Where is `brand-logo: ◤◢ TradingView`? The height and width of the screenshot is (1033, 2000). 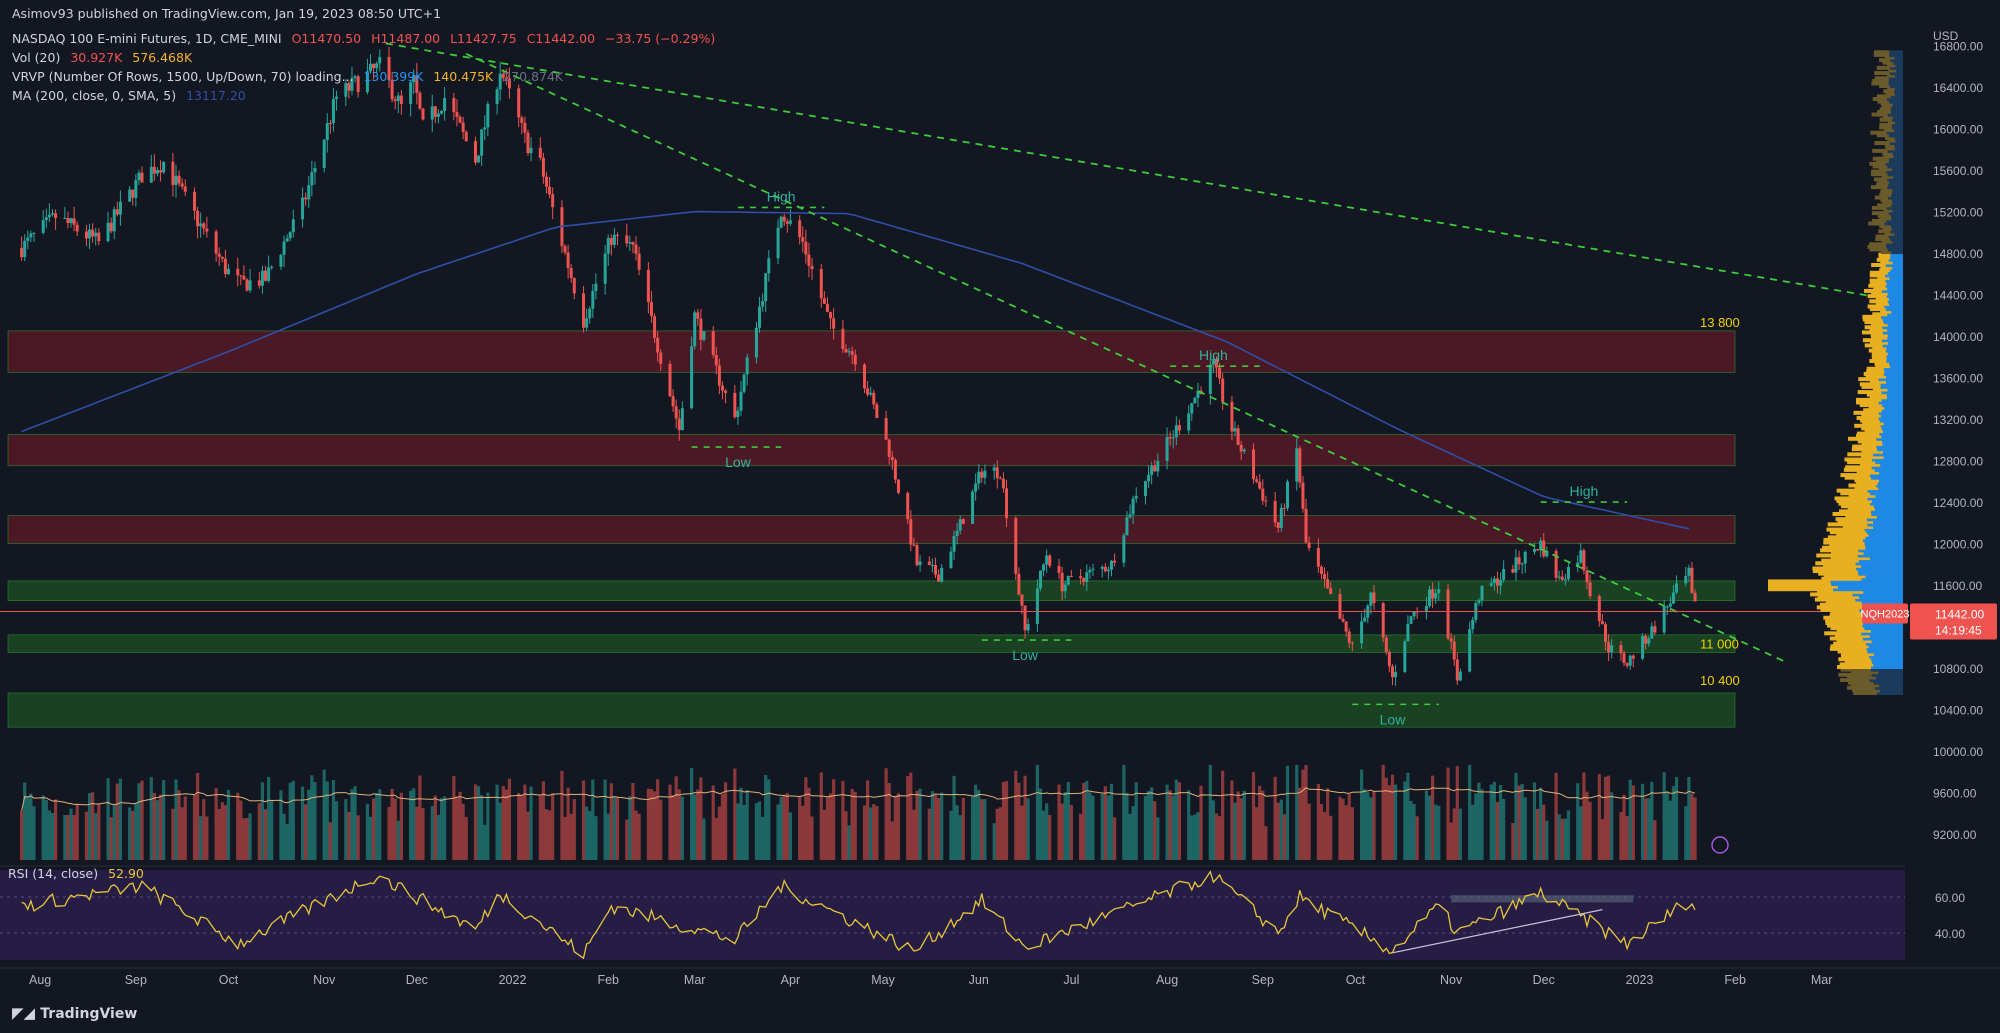 brand-logo: ◤◢ TradingView is located at coordinates (75, 1013).